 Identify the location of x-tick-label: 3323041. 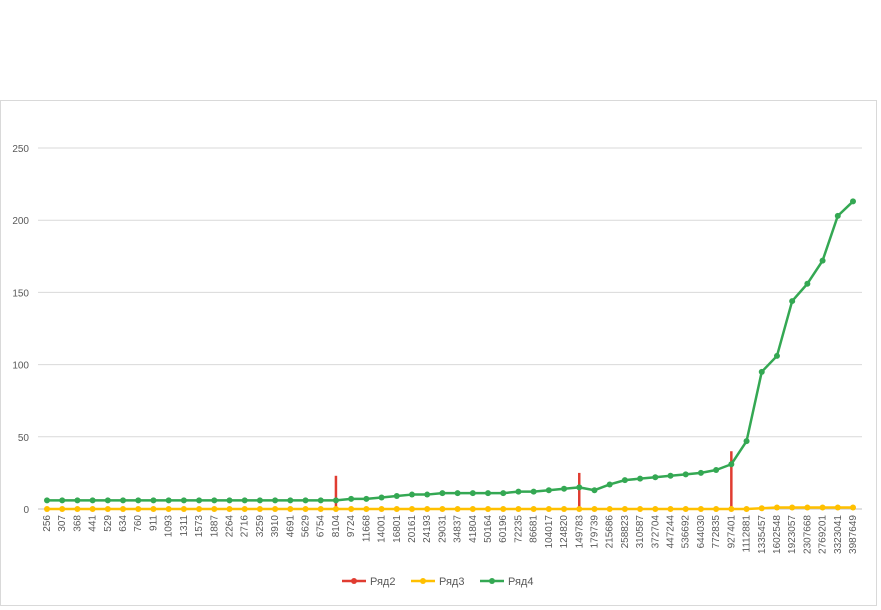
(838, 534).